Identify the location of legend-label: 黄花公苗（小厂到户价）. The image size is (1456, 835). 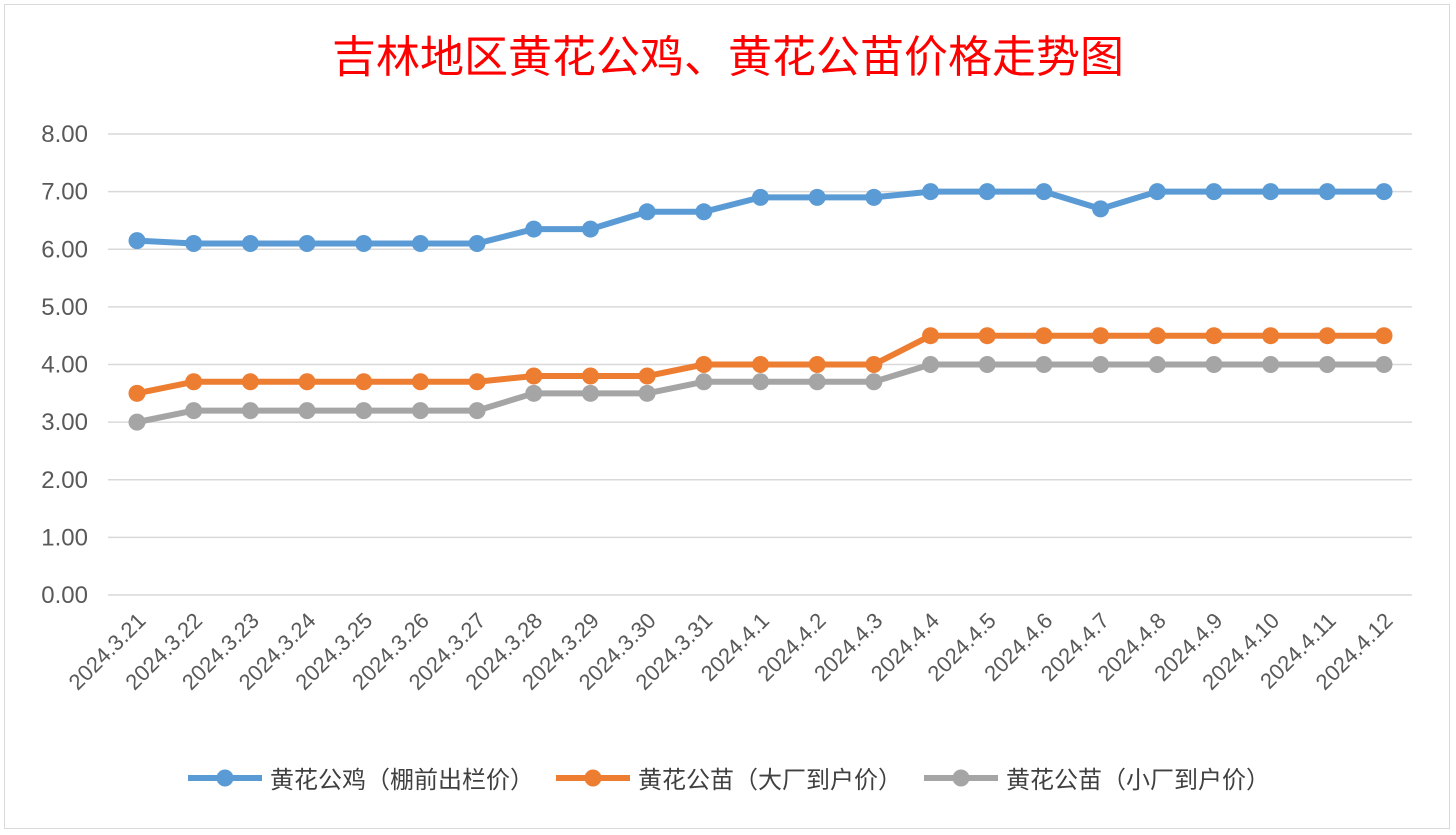
(1138, 780).